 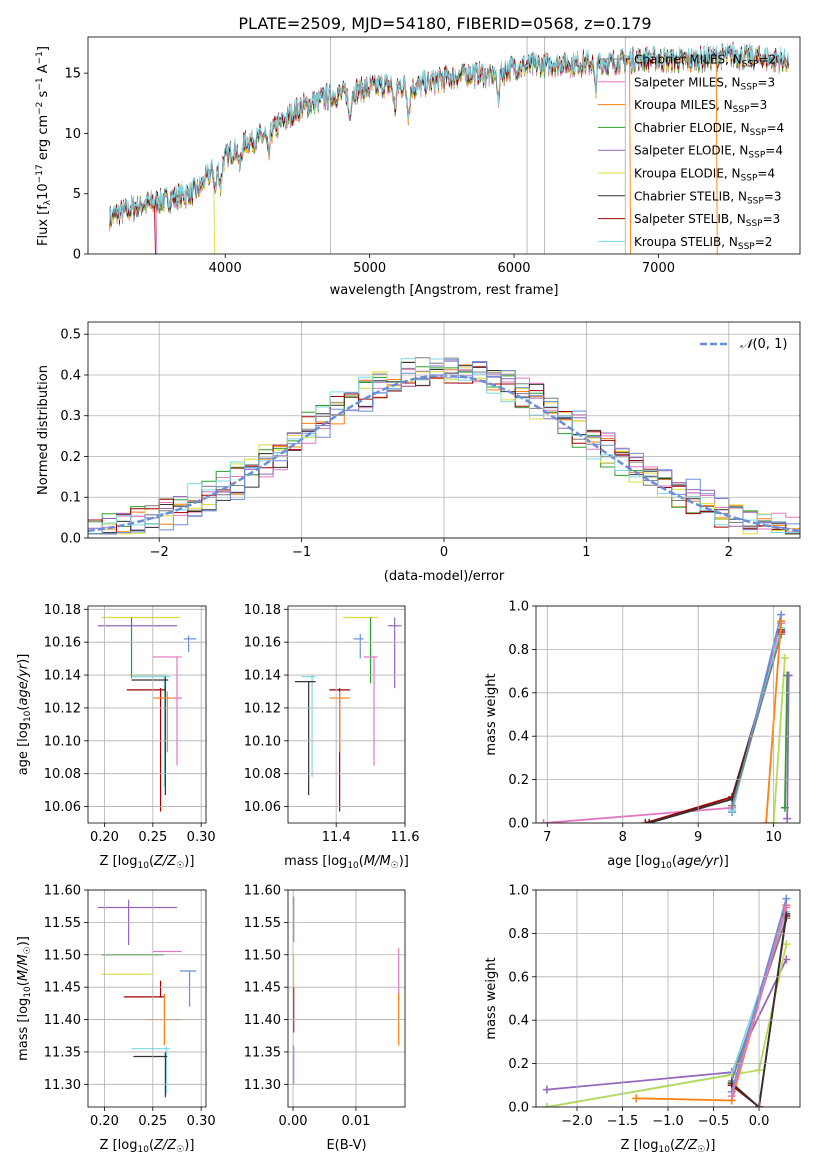 What do you see at coordinates (24, 998) in the screenshot?
I see `y-axis-label: mass [log10(M/M☉)]` at bounding box center [24, 998].